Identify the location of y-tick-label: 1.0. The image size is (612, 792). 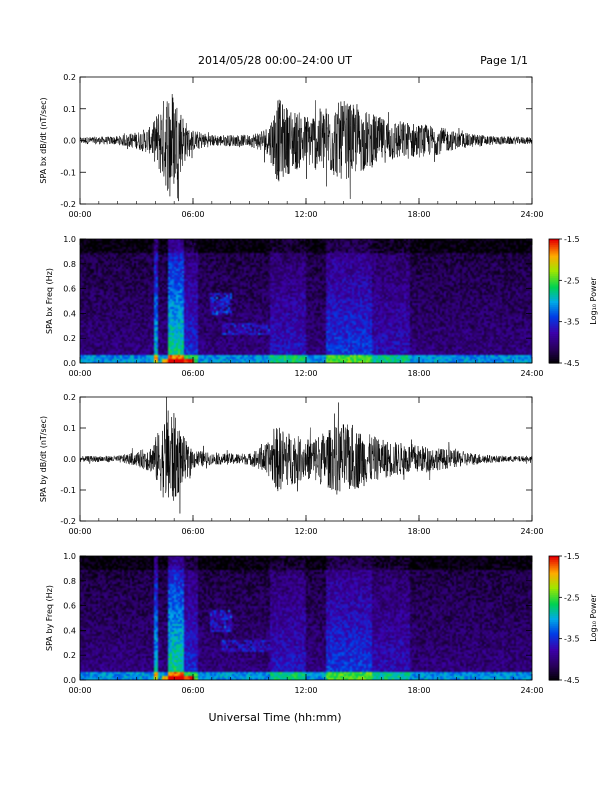
(69, 239).